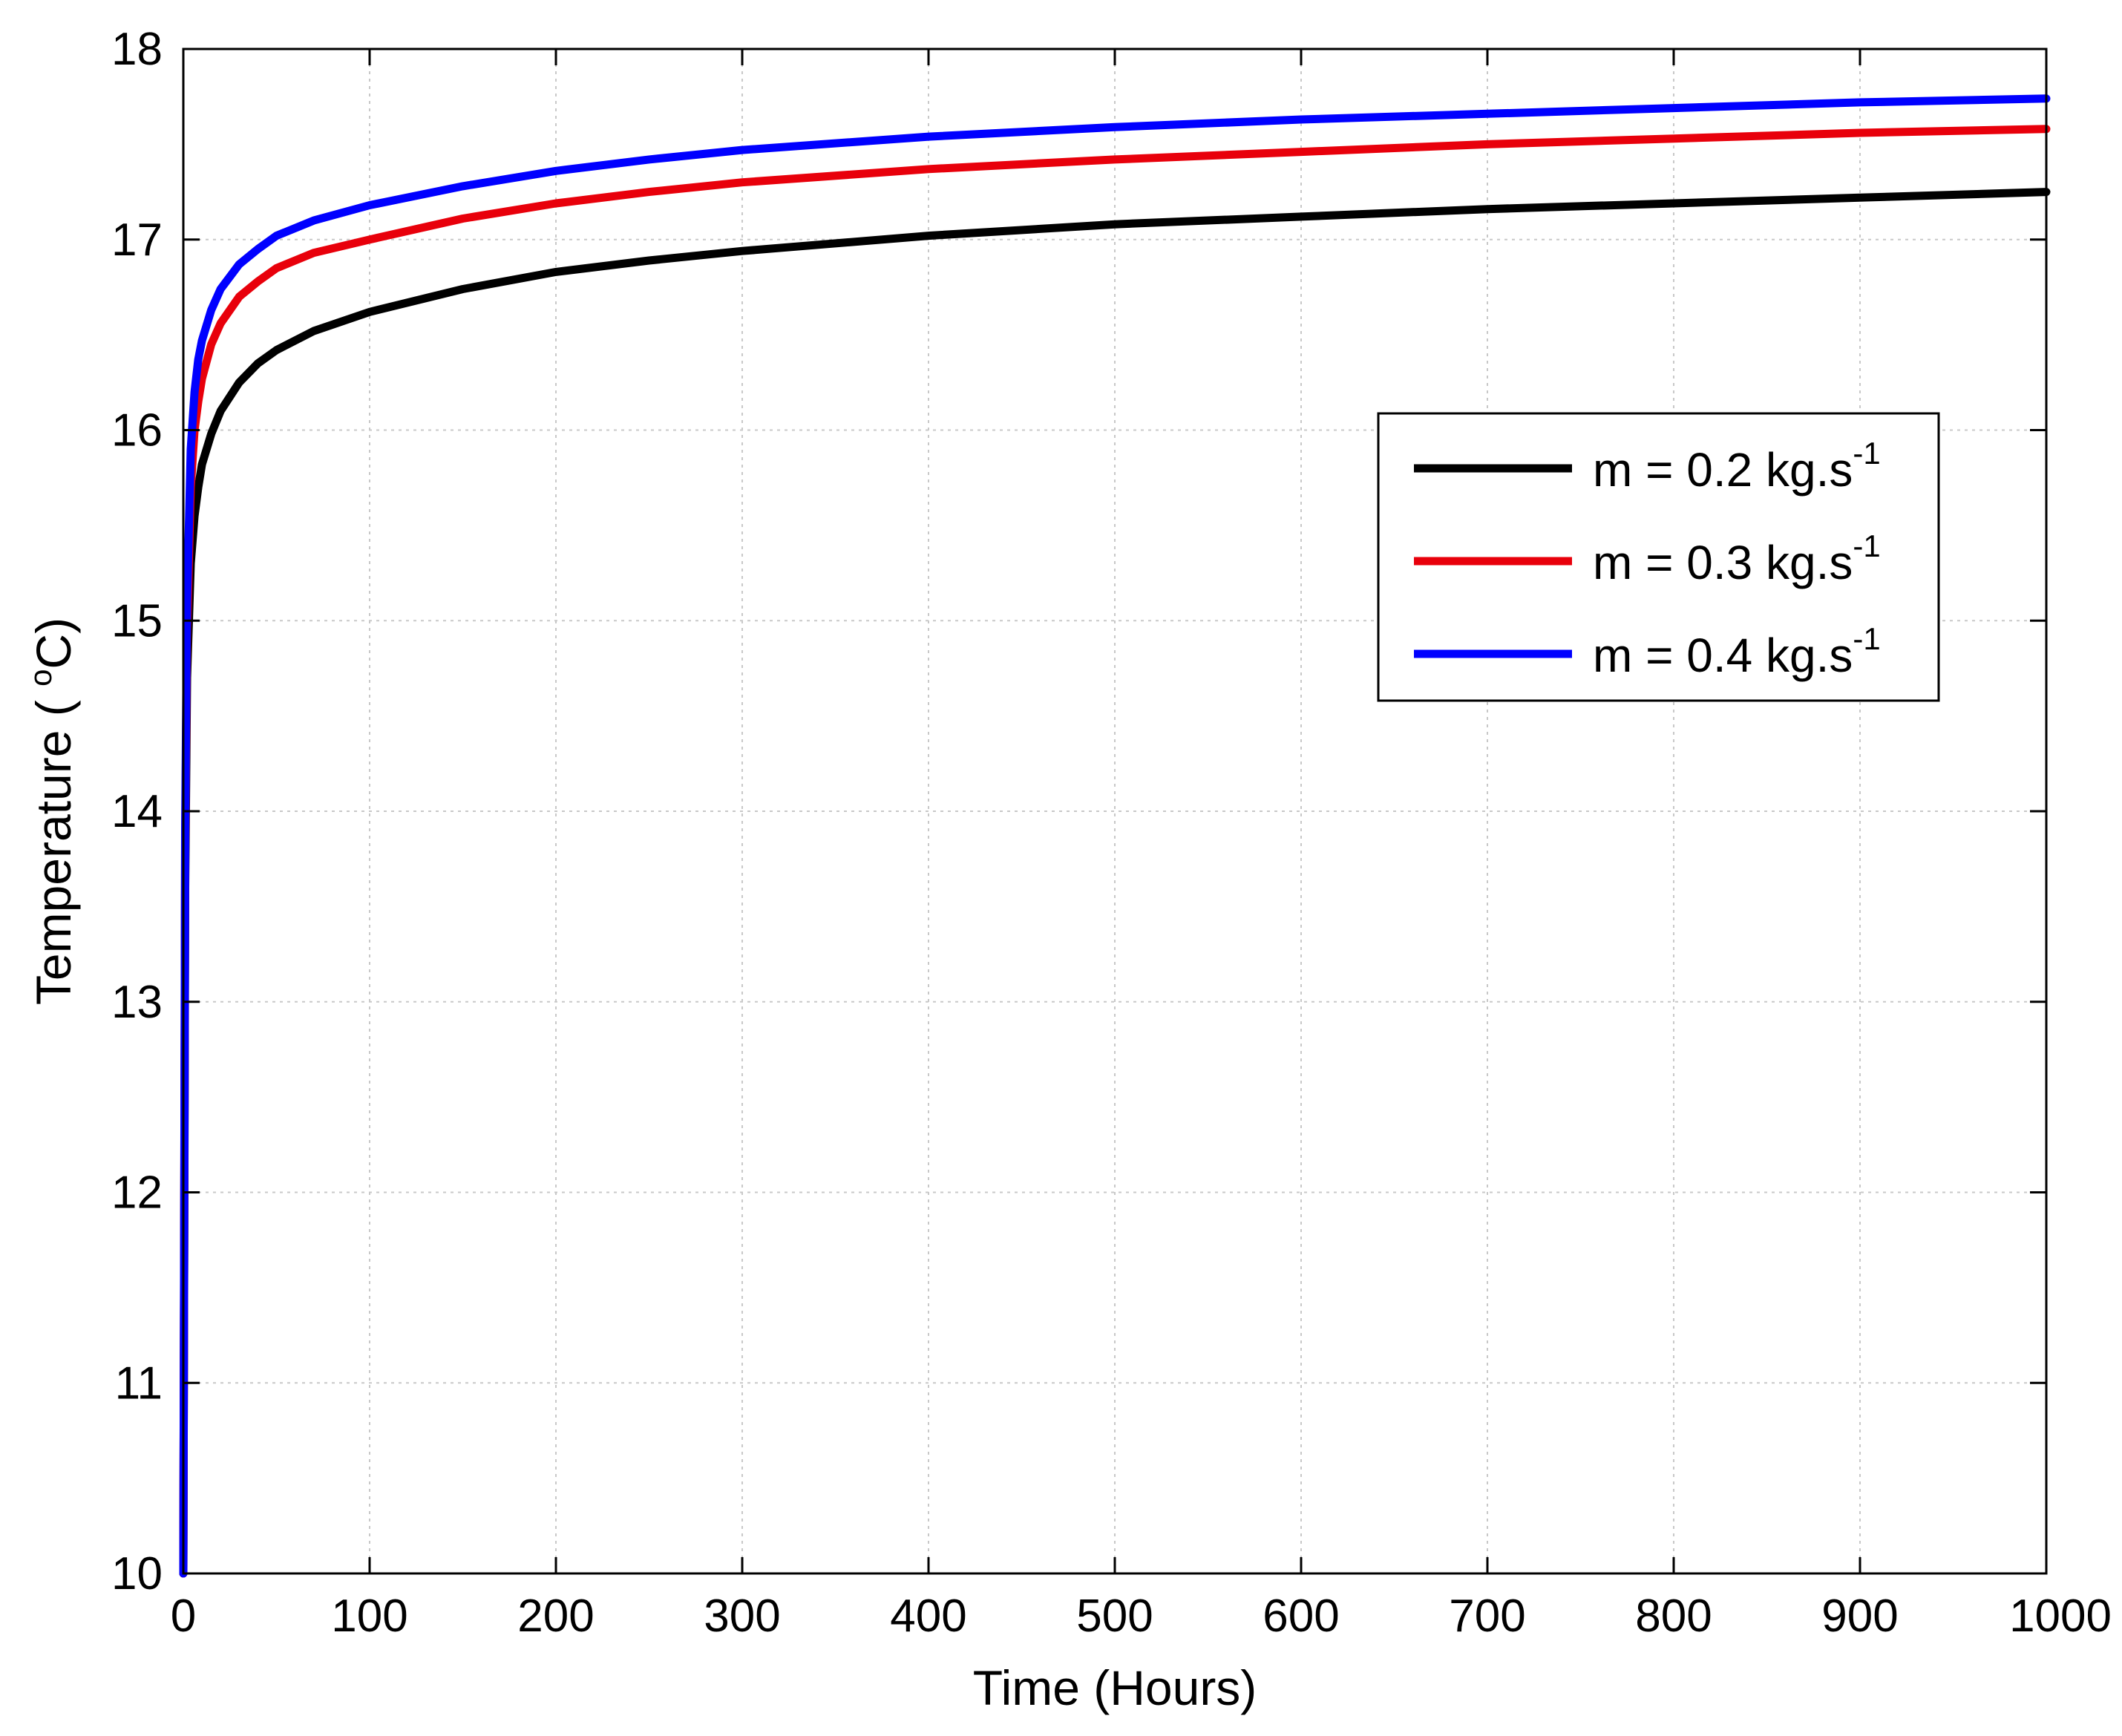 The image size is (2122, 1736). I want to click on x-tick-label: 300, so click(742, 1616).